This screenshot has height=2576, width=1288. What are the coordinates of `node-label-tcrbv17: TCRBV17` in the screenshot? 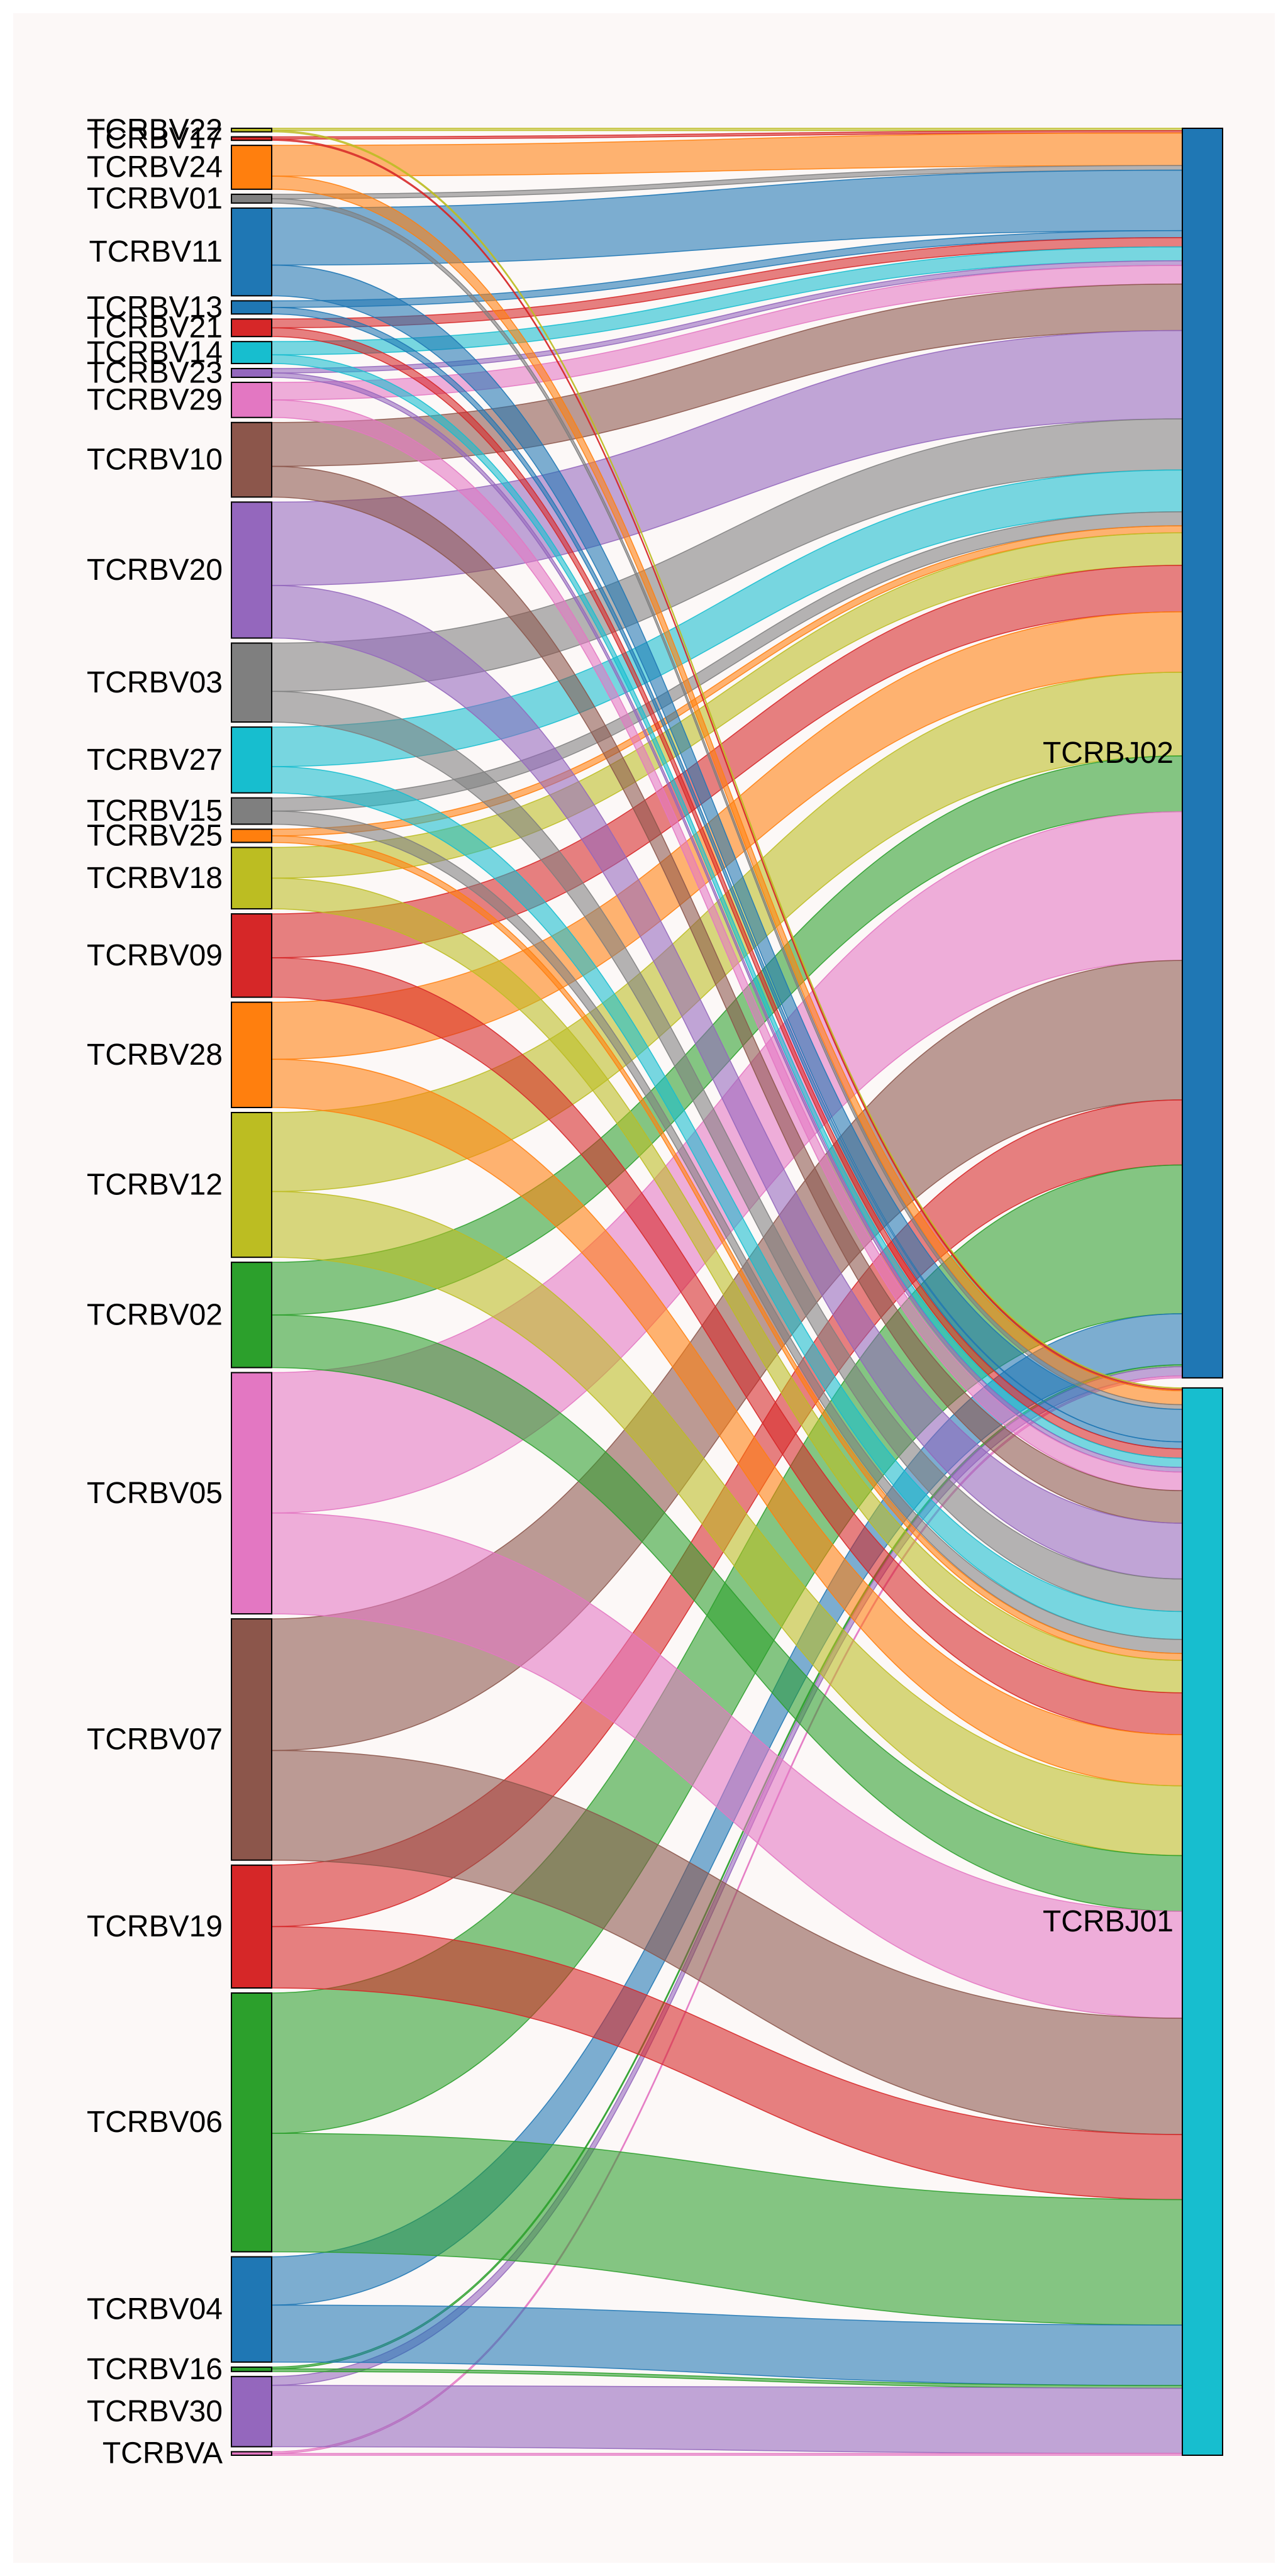 It's located at (155, 138).